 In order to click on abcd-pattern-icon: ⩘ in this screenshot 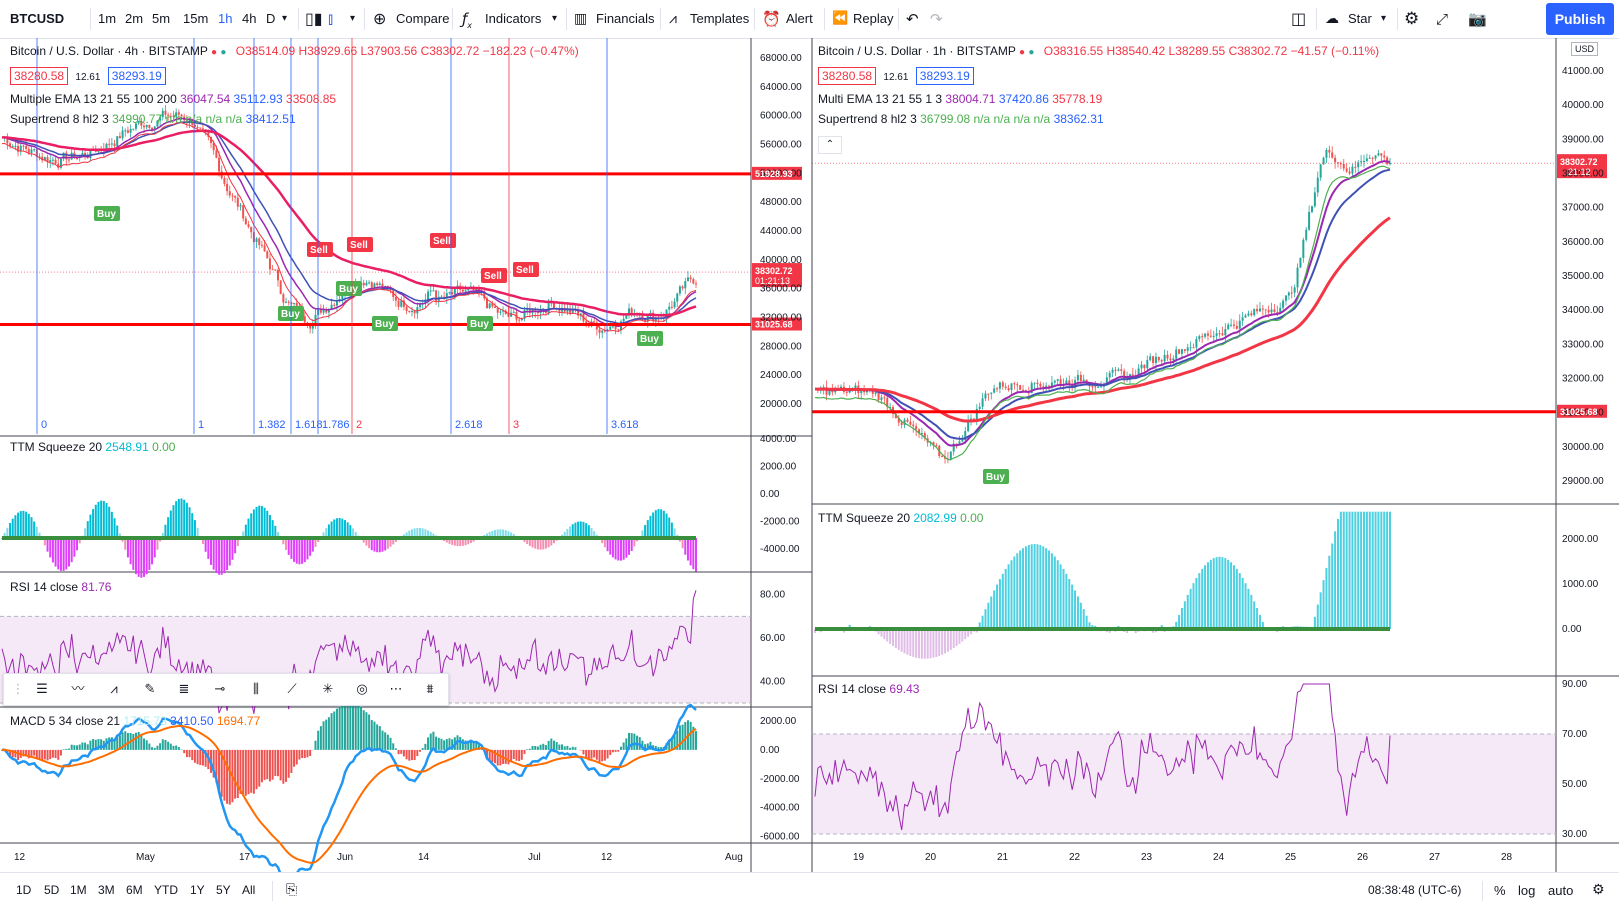, I will do `click(114, 689)`.